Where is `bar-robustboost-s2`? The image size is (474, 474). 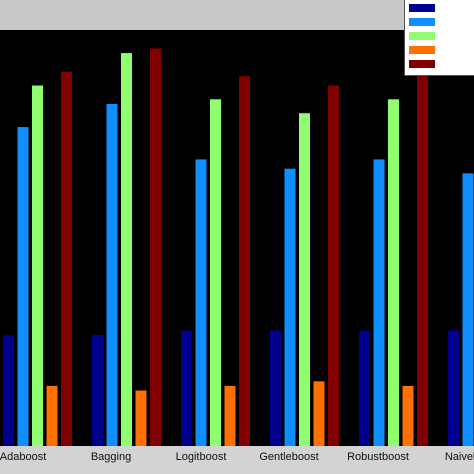 bar-robustboost-s2 is located at coordinates (379, 302).